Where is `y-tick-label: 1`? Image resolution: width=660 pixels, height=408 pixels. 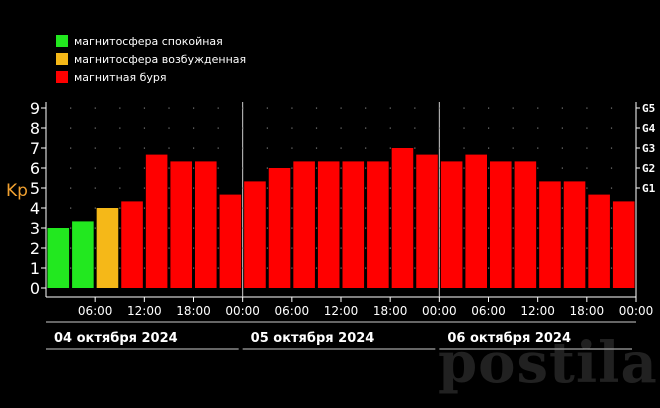 y-tick-label: 1 is located at coordinates (35, 268).